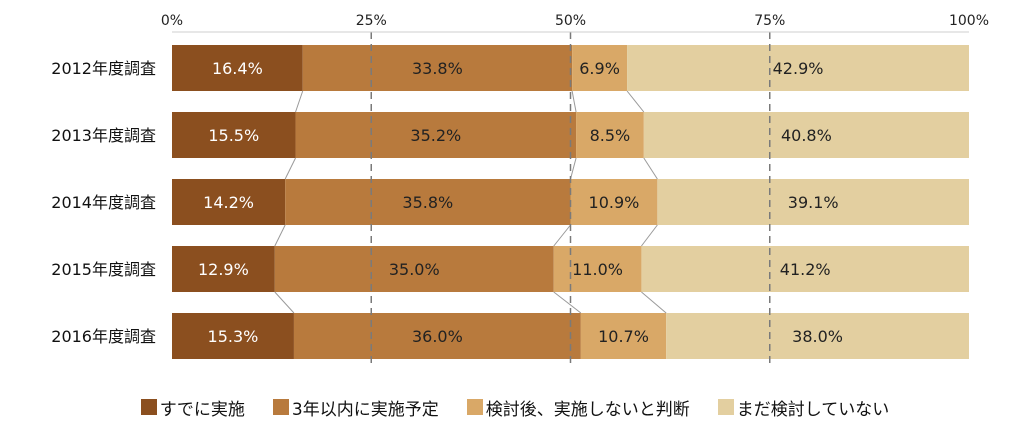  I want to click on data-label: 12.9%, so click(223, 269).